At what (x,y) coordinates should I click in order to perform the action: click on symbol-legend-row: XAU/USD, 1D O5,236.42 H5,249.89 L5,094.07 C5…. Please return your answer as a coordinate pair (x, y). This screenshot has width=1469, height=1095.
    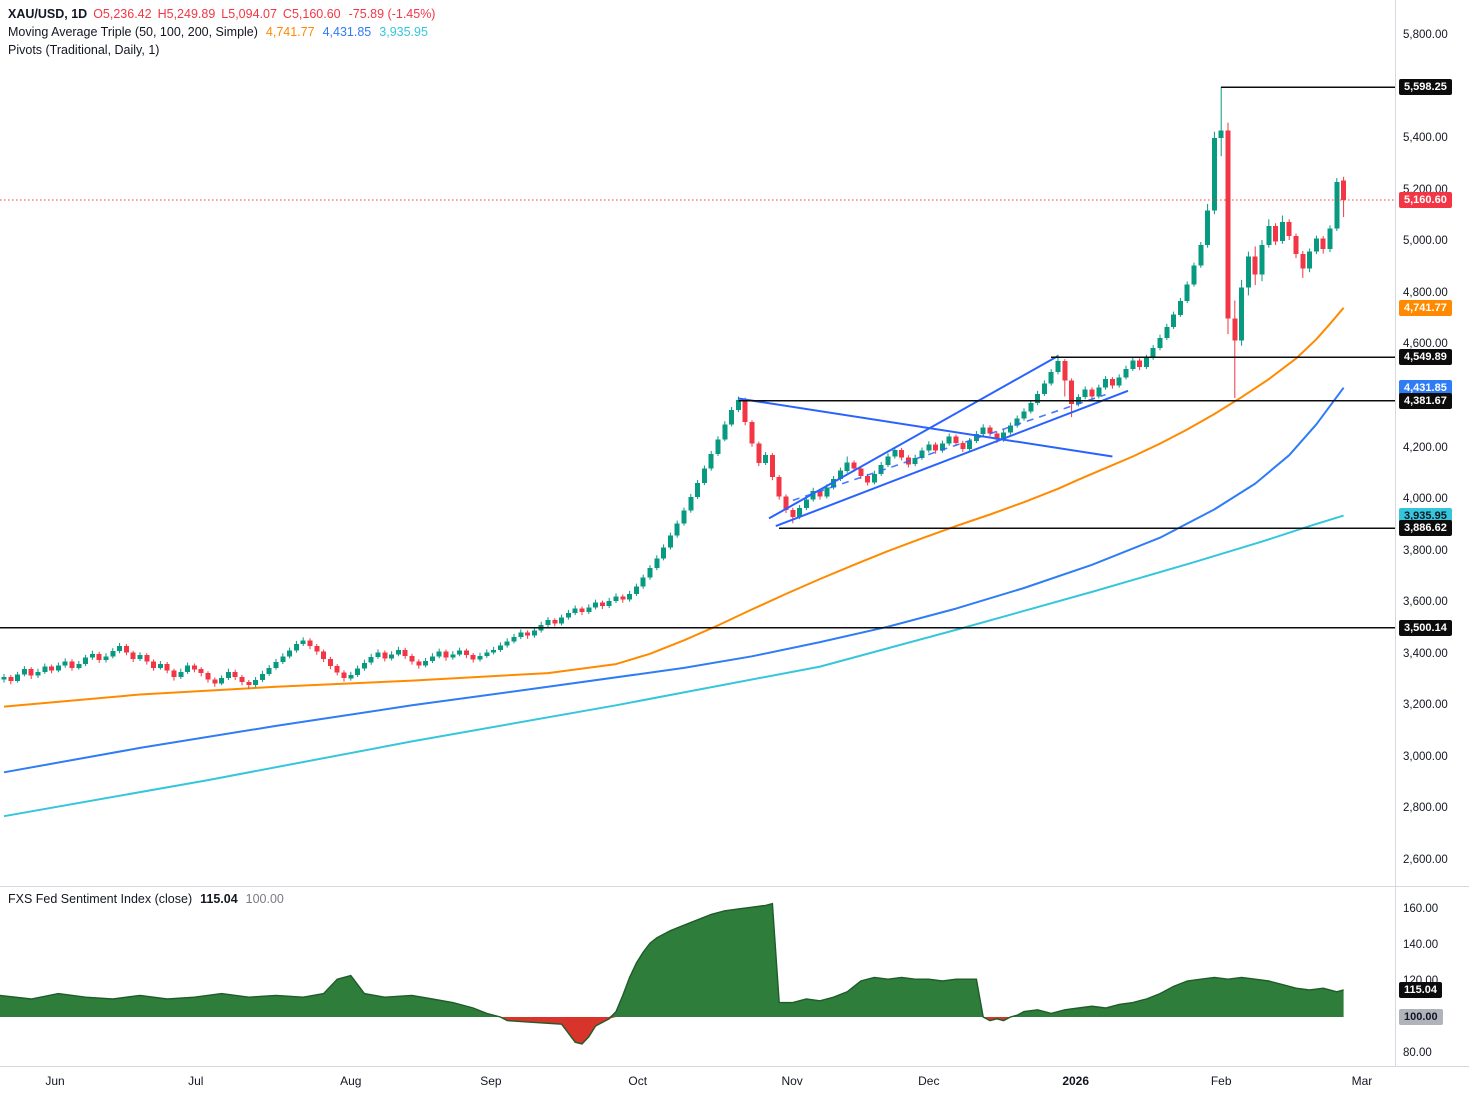
    Looking at the image, I should click on (221, 14).